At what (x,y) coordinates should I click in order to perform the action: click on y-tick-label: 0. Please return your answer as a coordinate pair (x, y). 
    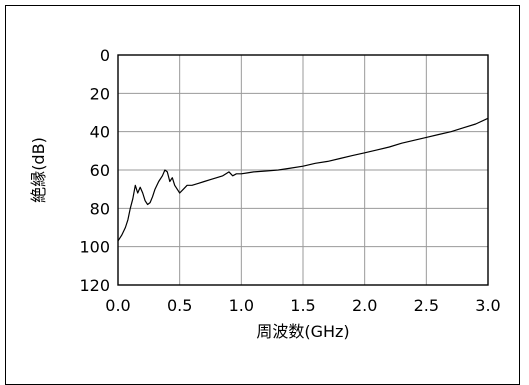
    Looking at the image, I should click on (105, 55).